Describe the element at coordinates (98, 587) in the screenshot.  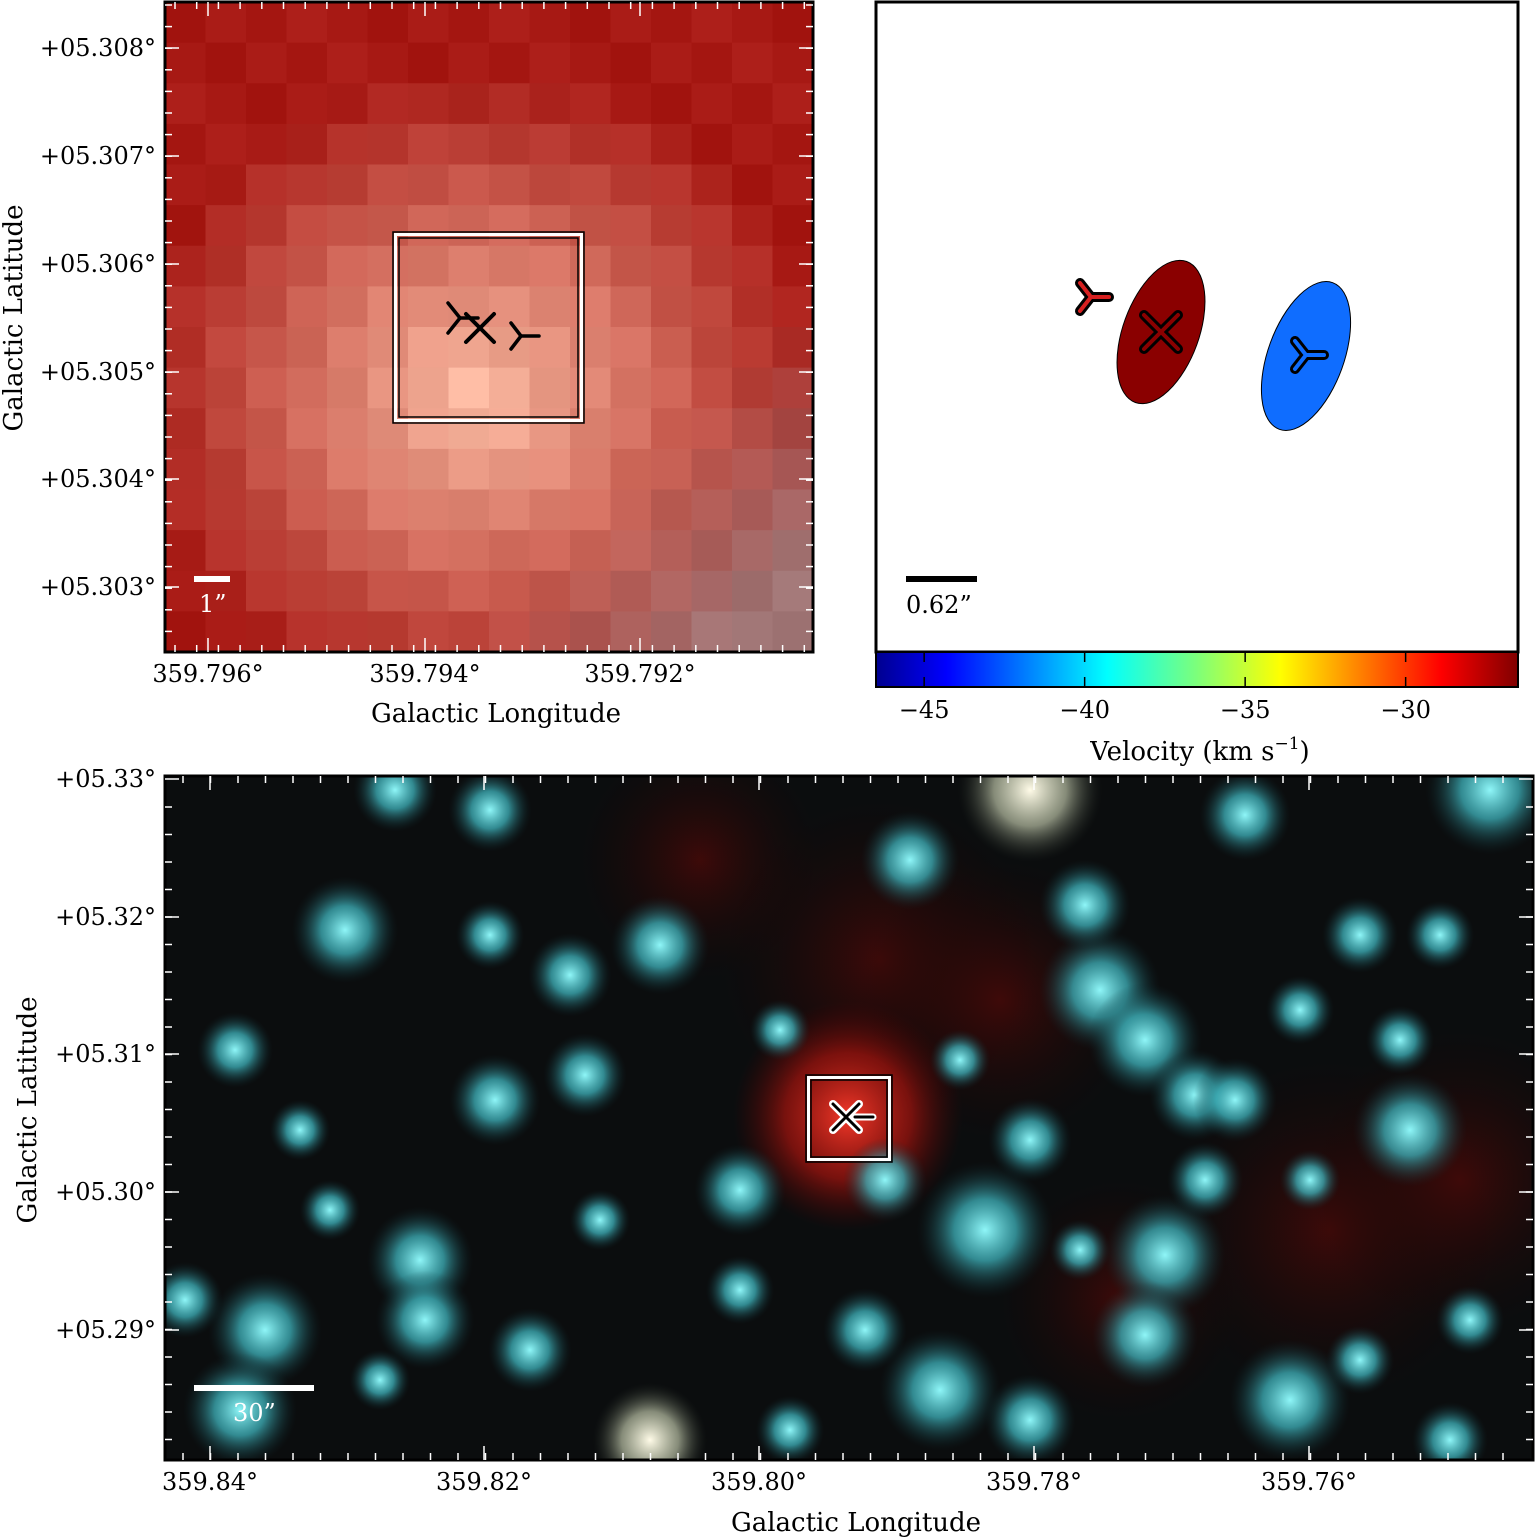
I see `y-tick-label: +05.303°` at that location.